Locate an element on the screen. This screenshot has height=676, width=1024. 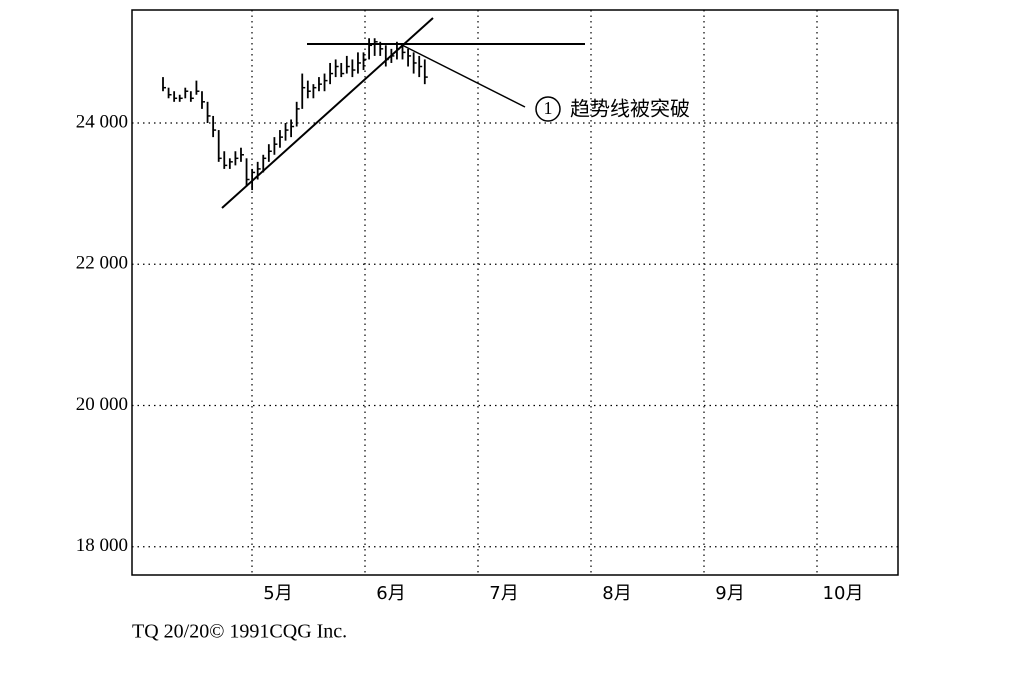
y-tick-label: 24 000 is located at coordinates (102, 121).